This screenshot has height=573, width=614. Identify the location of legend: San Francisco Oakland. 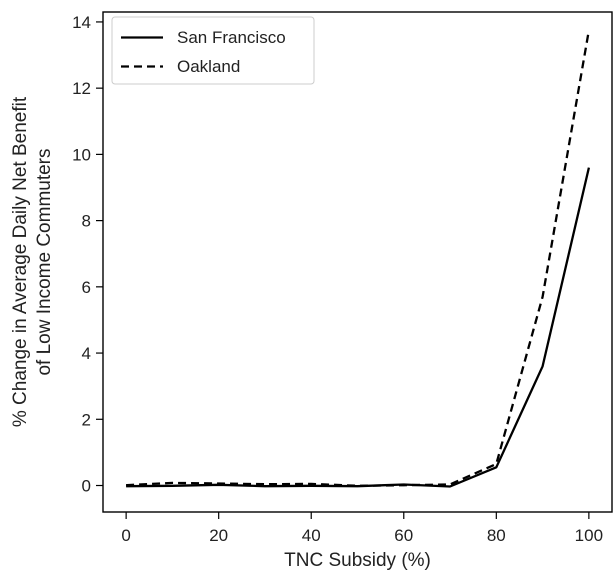
(213, 50).